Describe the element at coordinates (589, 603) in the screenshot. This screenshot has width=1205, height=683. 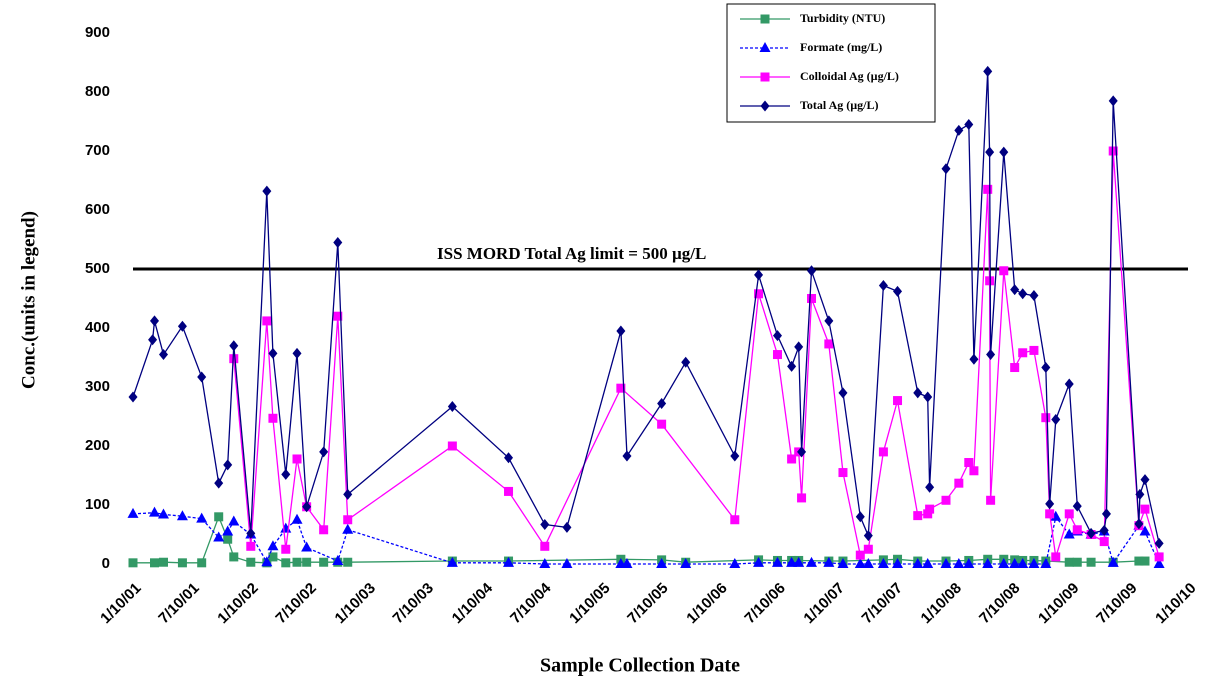
I see `x-tick-label: 1/10/05` at that location.